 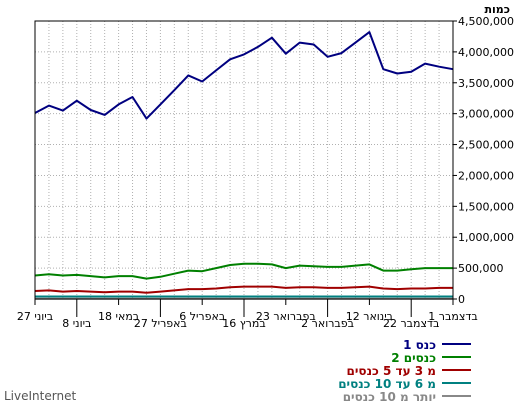 I want to click on y-tick-label: 4,000,000, so click(x=486, y=52).